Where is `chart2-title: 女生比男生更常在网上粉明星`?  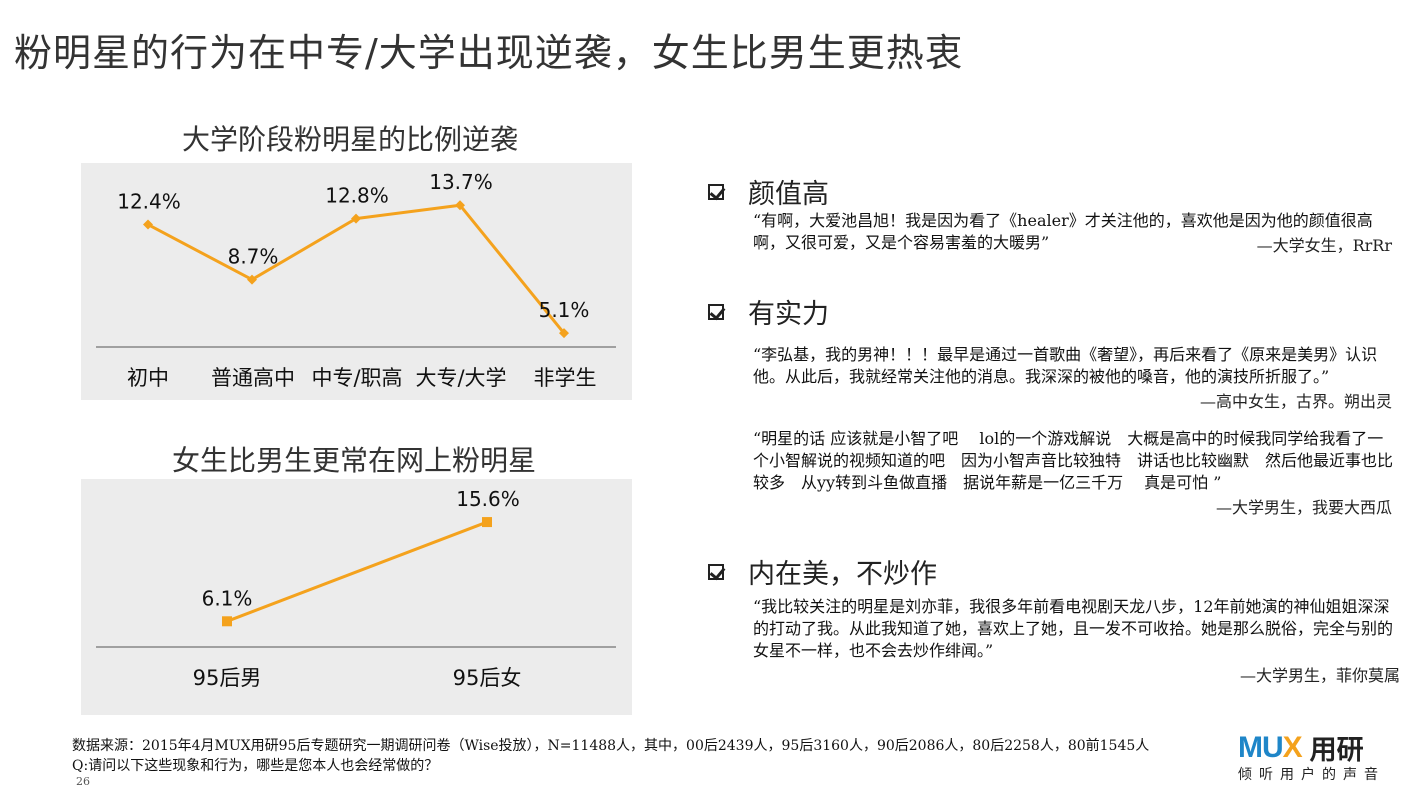
chart2-title: 女生比男生更常在网上粉明星 is located at coordinates (354, 460).